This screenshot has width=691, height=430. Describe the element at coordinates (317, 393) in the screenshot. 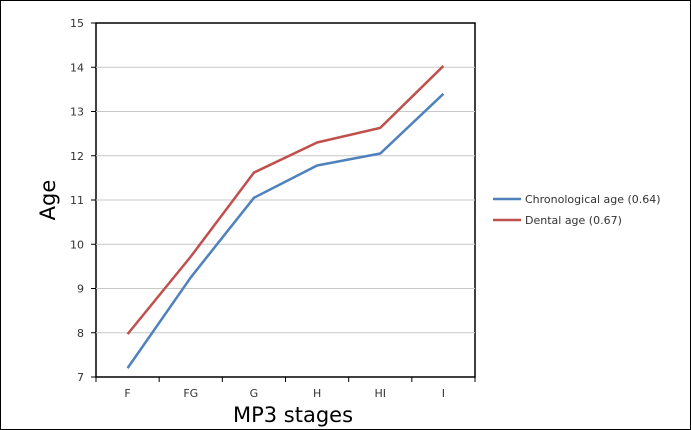

I see `x-tick-label: H` at that location.